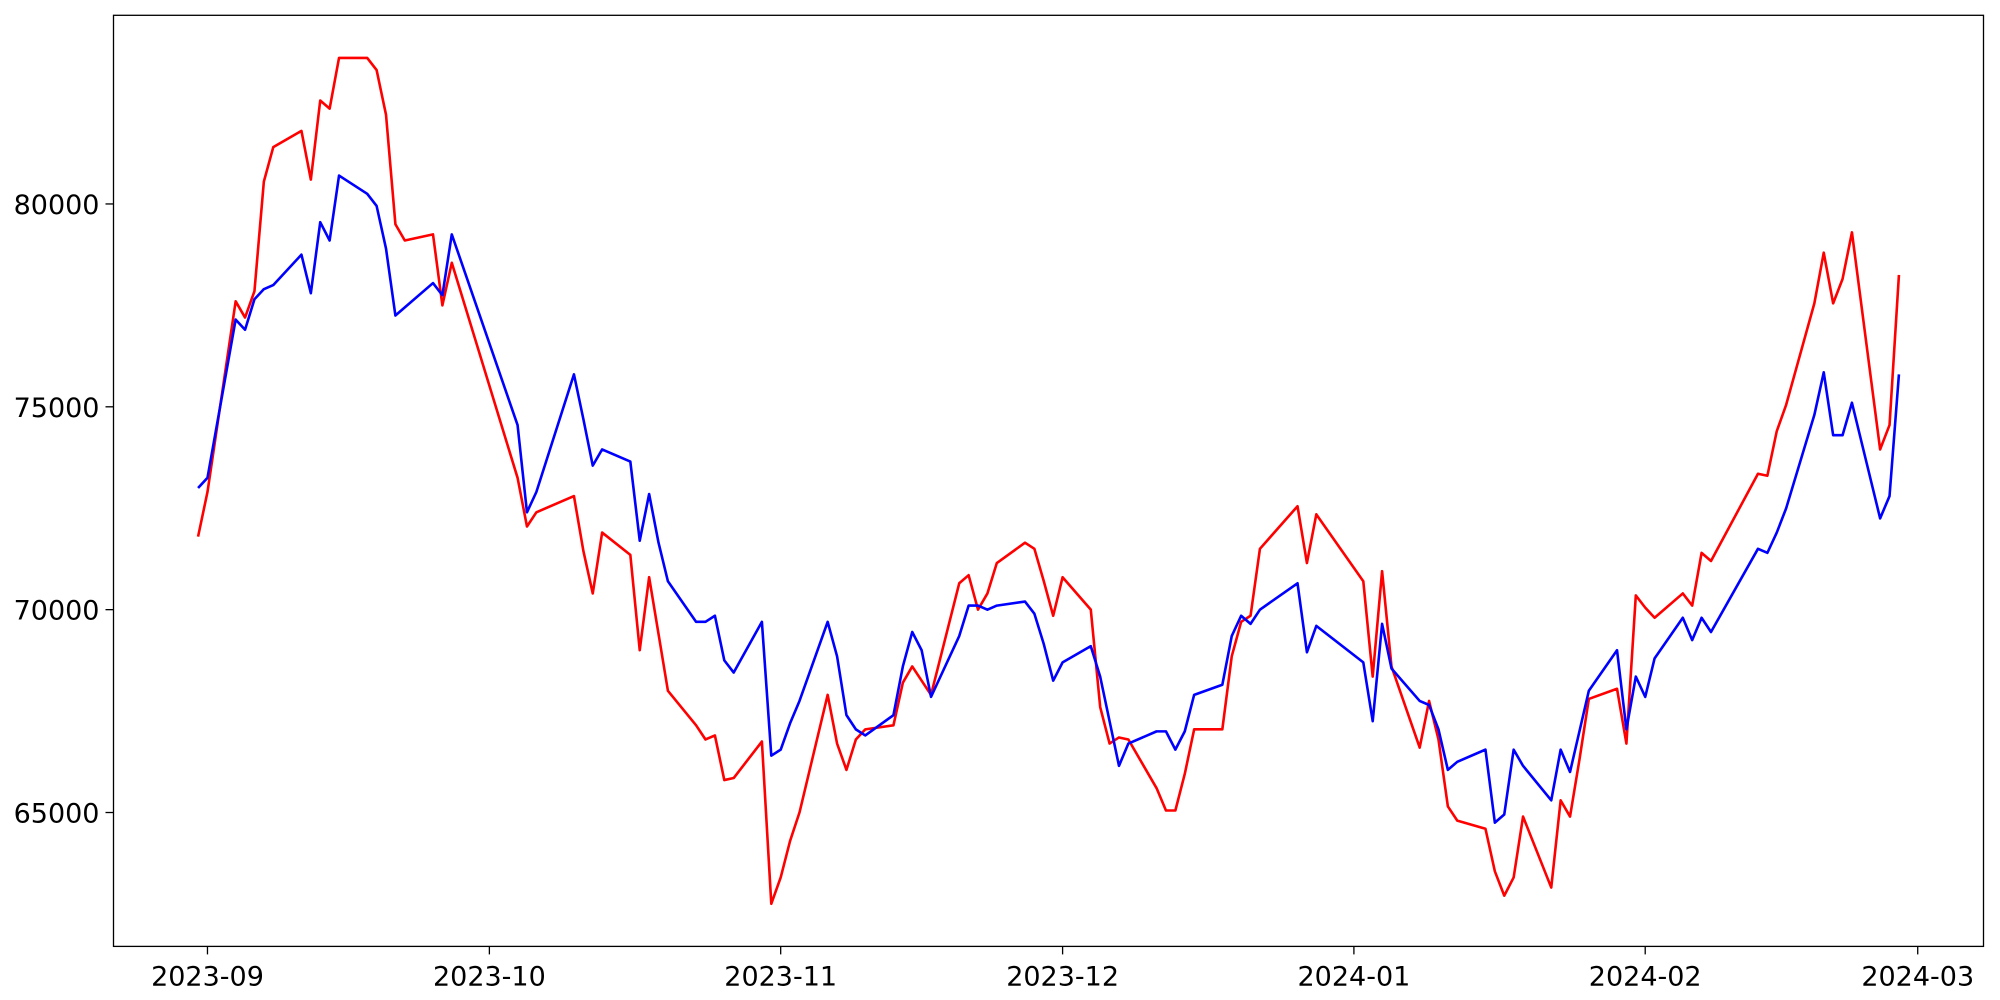 Image resolution: width=2000 pixels, height=1000 pixels. I want to click on x-tick-label: 2023-10, so click(489, 976).